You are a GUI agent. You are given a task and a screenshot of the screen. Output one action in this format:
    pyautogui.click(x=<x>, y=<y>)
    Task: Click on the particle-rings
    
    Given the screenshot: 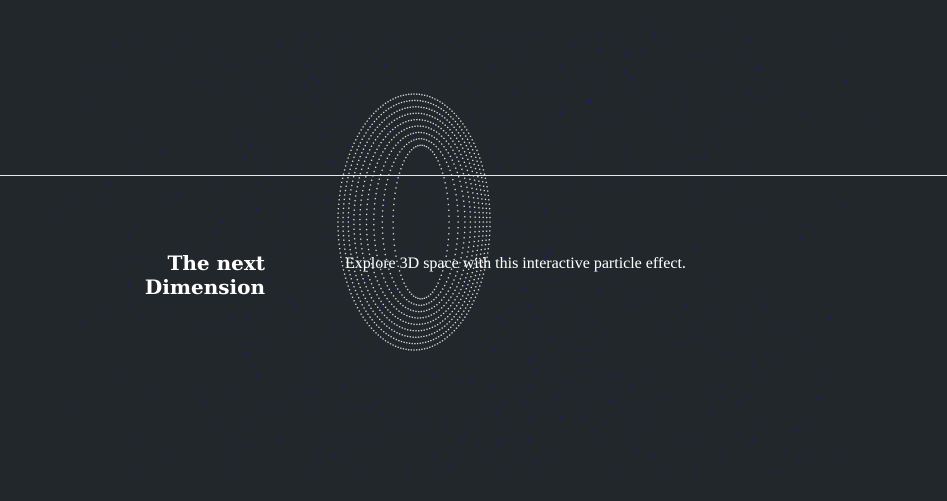 What is the action you would take?
    pyautogui.click(x=414, y=222)
    